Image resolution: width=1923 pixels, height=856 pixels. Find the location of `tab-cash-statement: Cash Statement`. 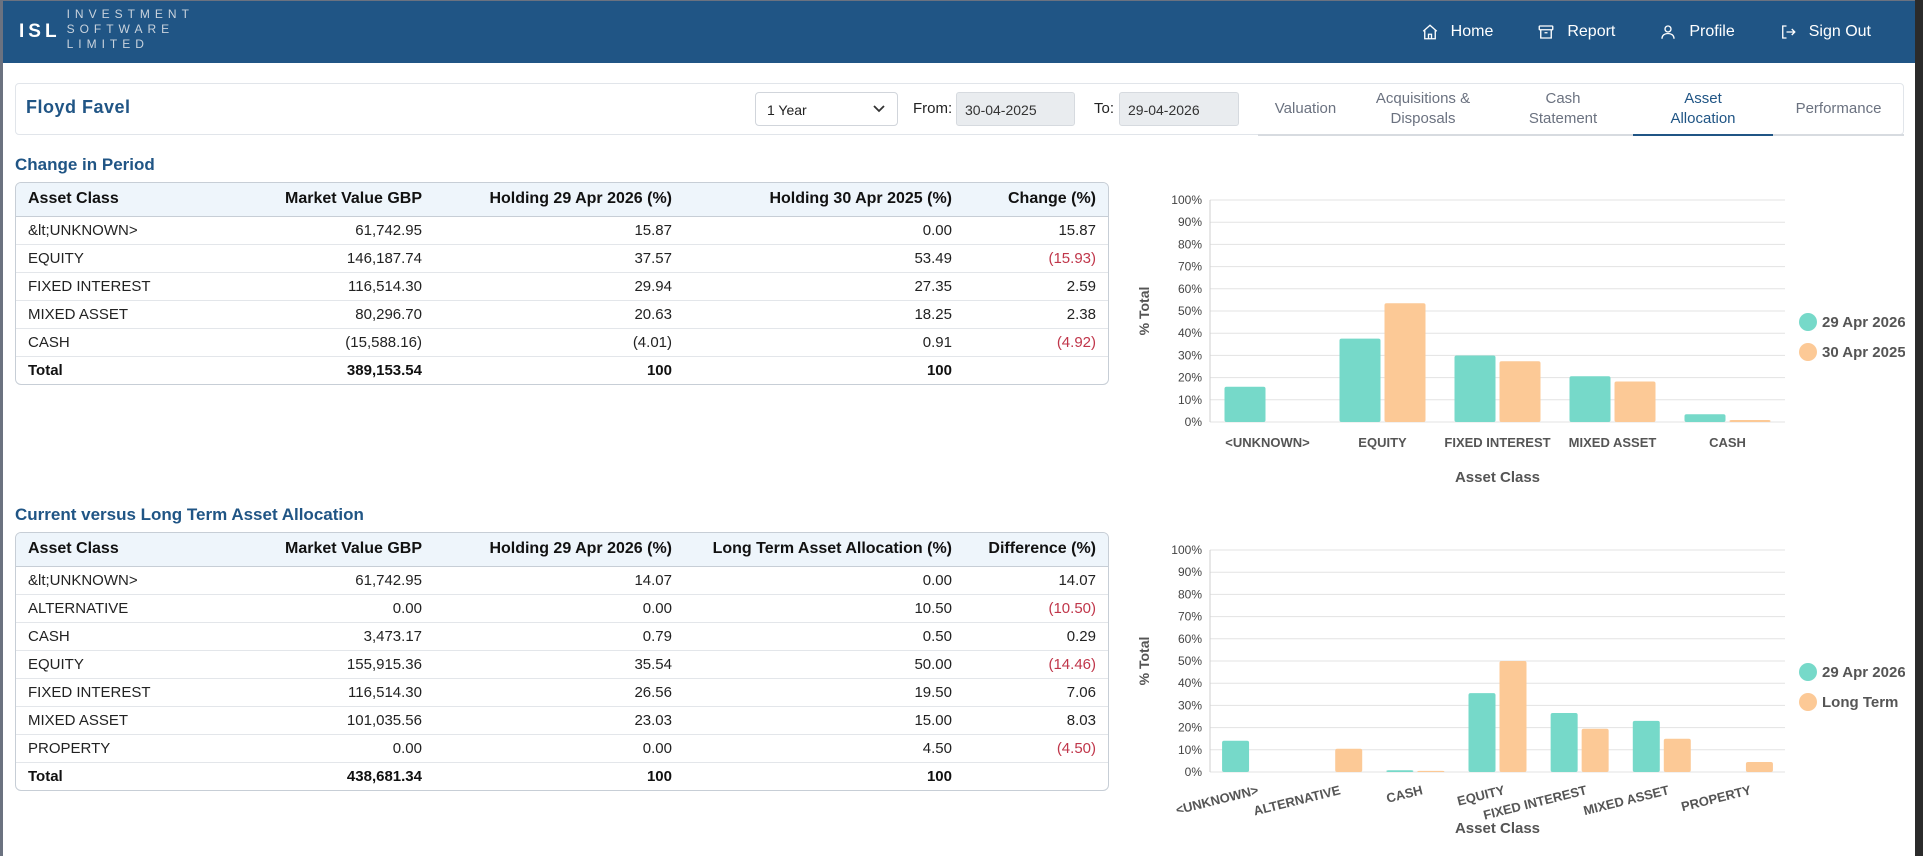

tab-cash-statement: Cash Statement is located at coordinates (1563, 109).